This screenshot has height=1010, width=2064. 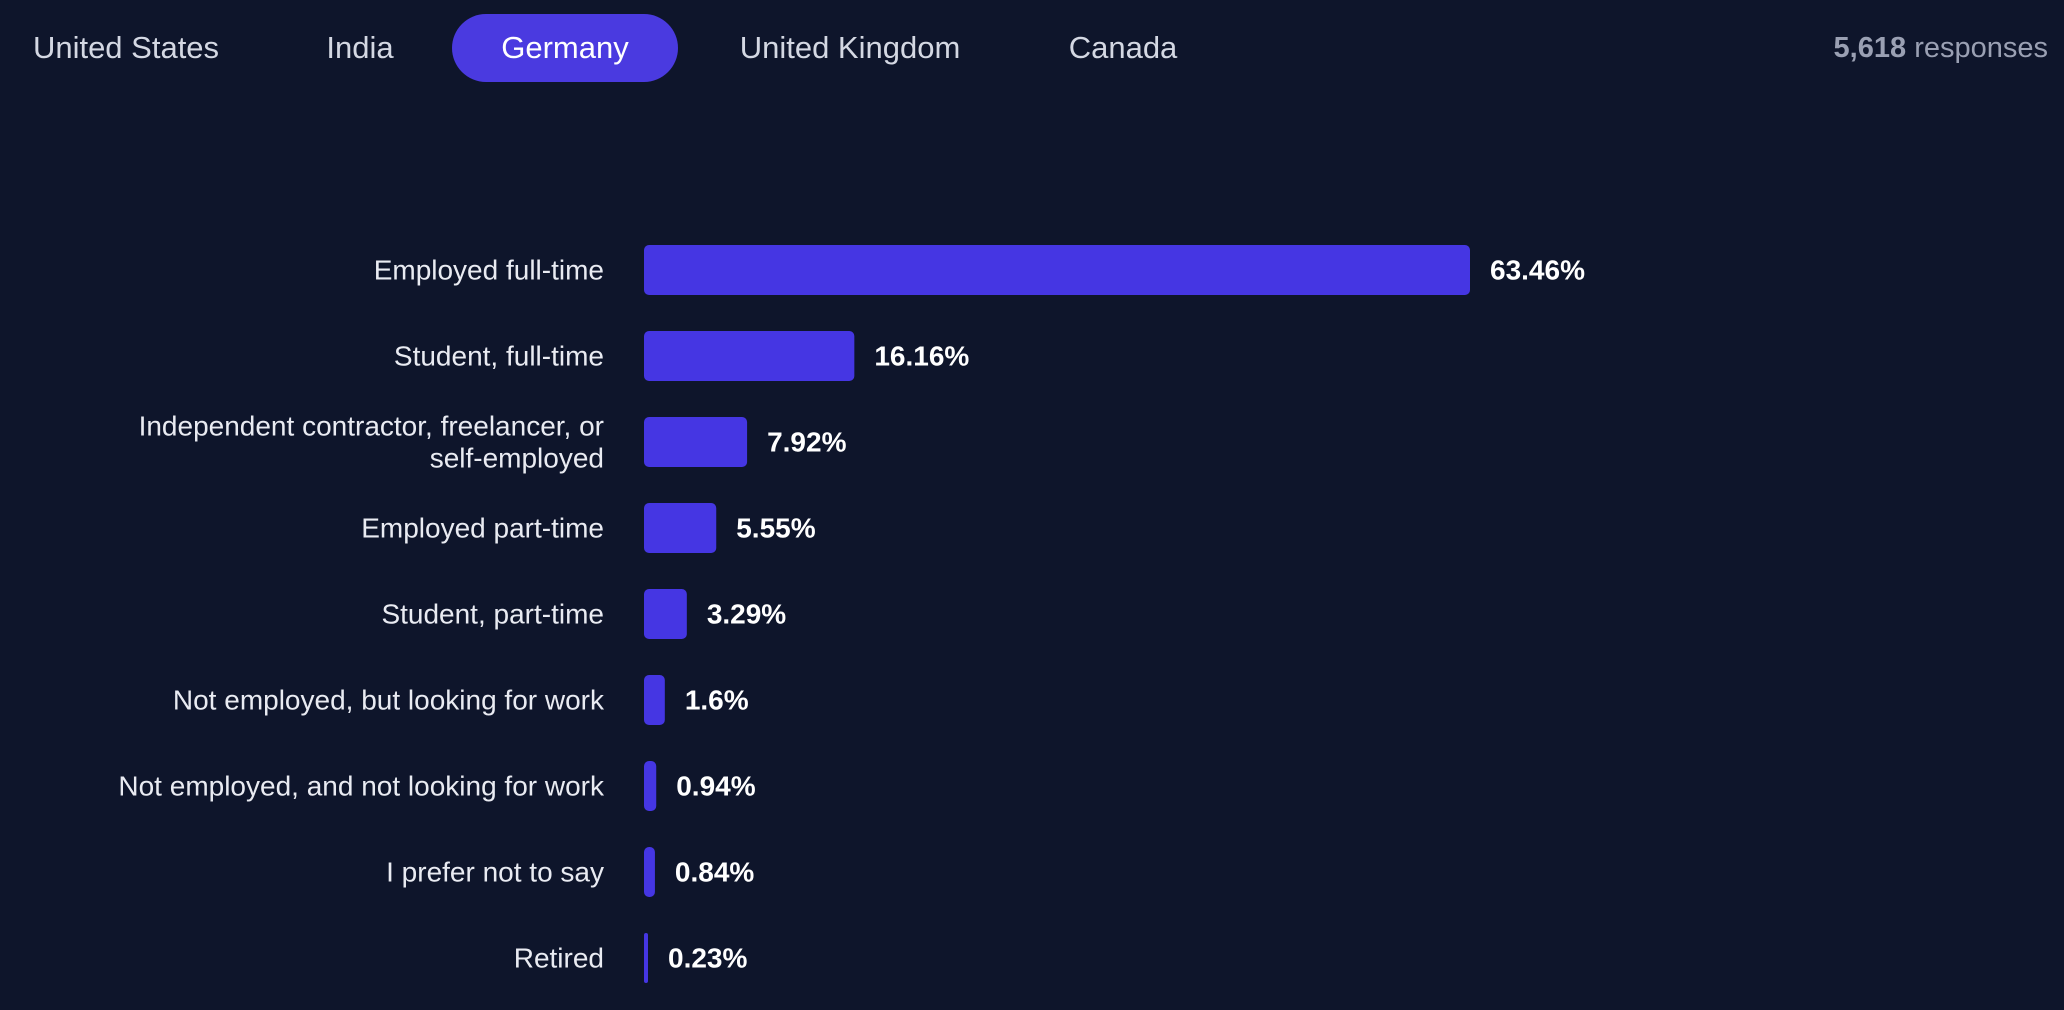 I want to click on category-label-6: Not employed, and not looking for work, so click(x=361, y=786).